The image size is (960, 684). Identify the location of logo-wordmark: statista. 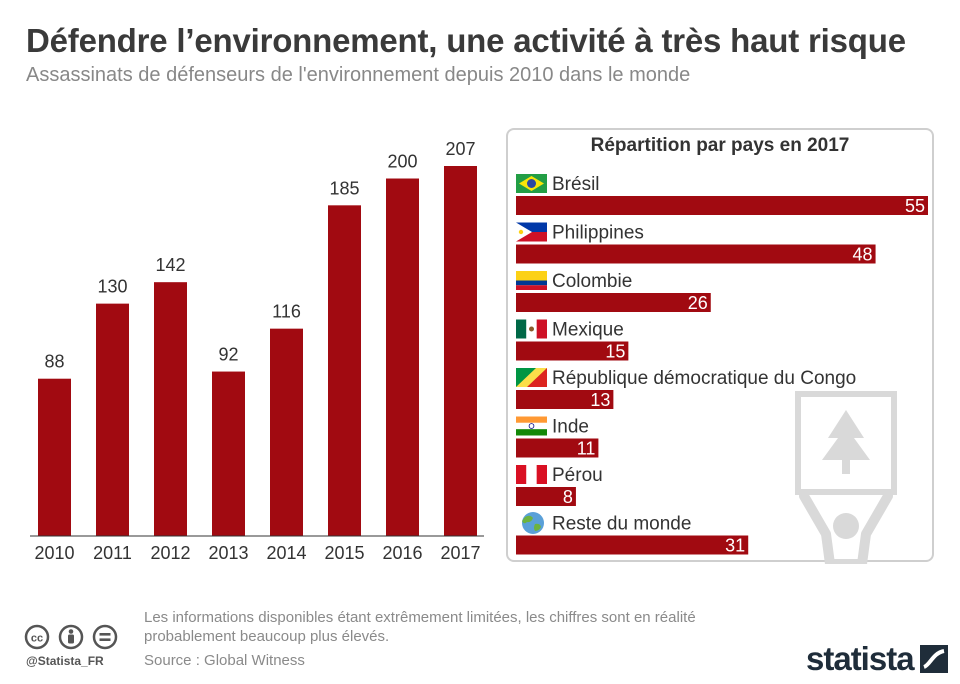
(860, 658).